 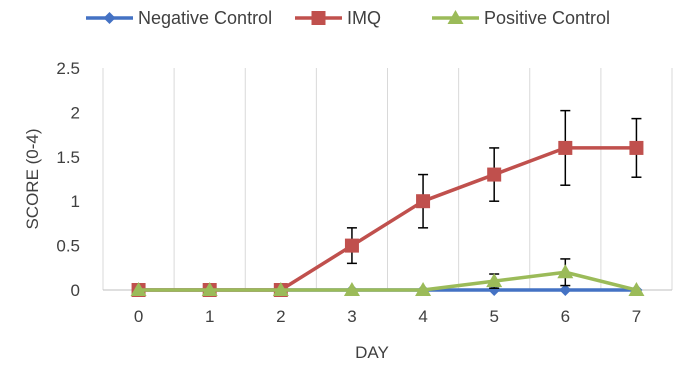 I want to click on y-axis-label: SCORE (0-4), so click(x=32, y=178).